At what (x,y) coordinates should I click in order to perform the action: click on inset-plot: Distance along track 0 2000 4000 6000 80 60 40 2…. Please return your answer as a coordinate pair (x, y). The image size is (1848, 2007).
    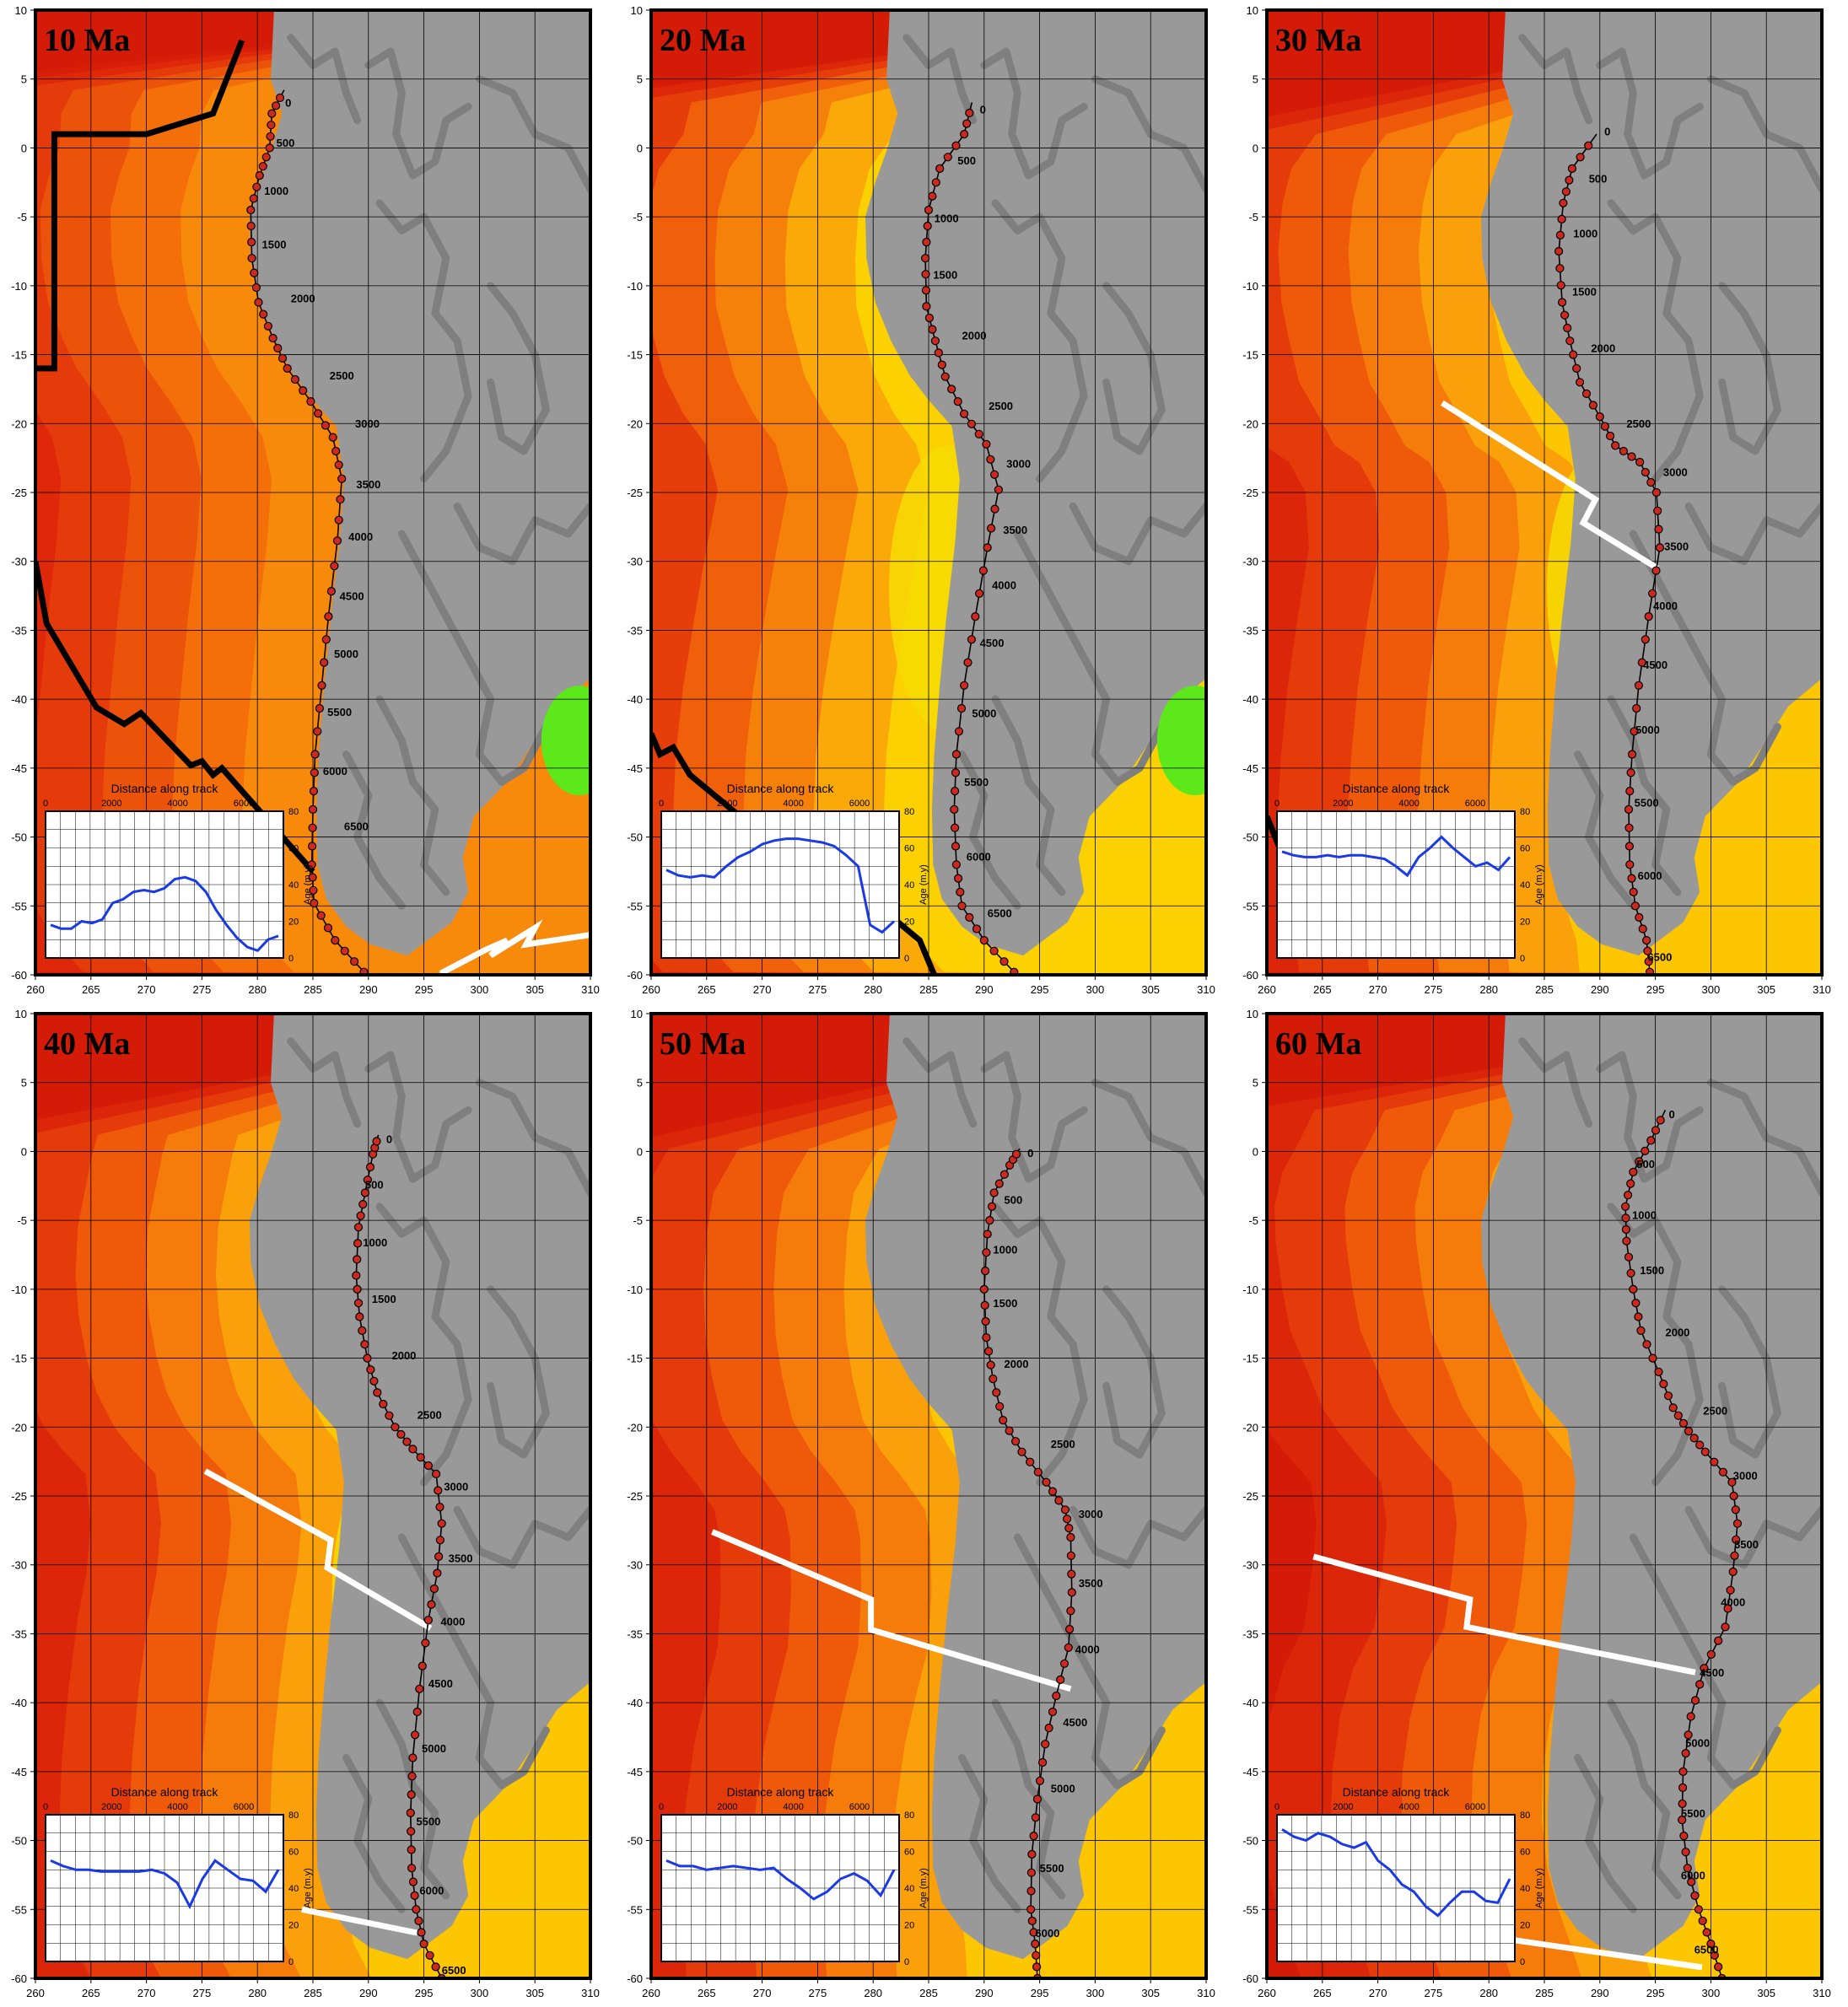
    Looking at the image, I should click on (794, 873).